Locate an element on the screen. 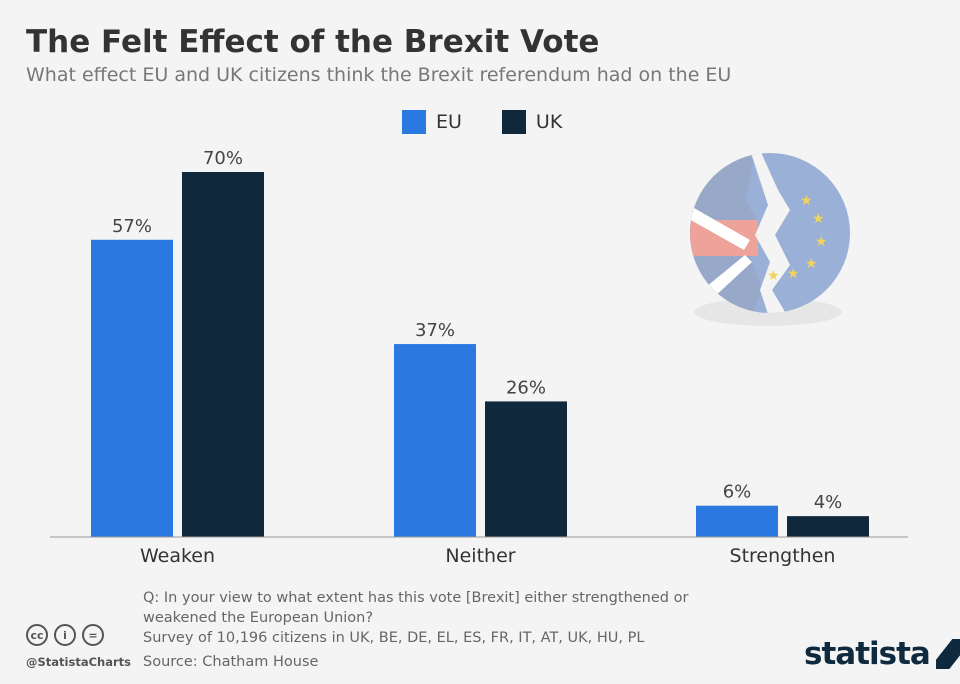 This screenshot has width=960, height=684. bar-eu-strengthen is located at coordinates (737, 521).